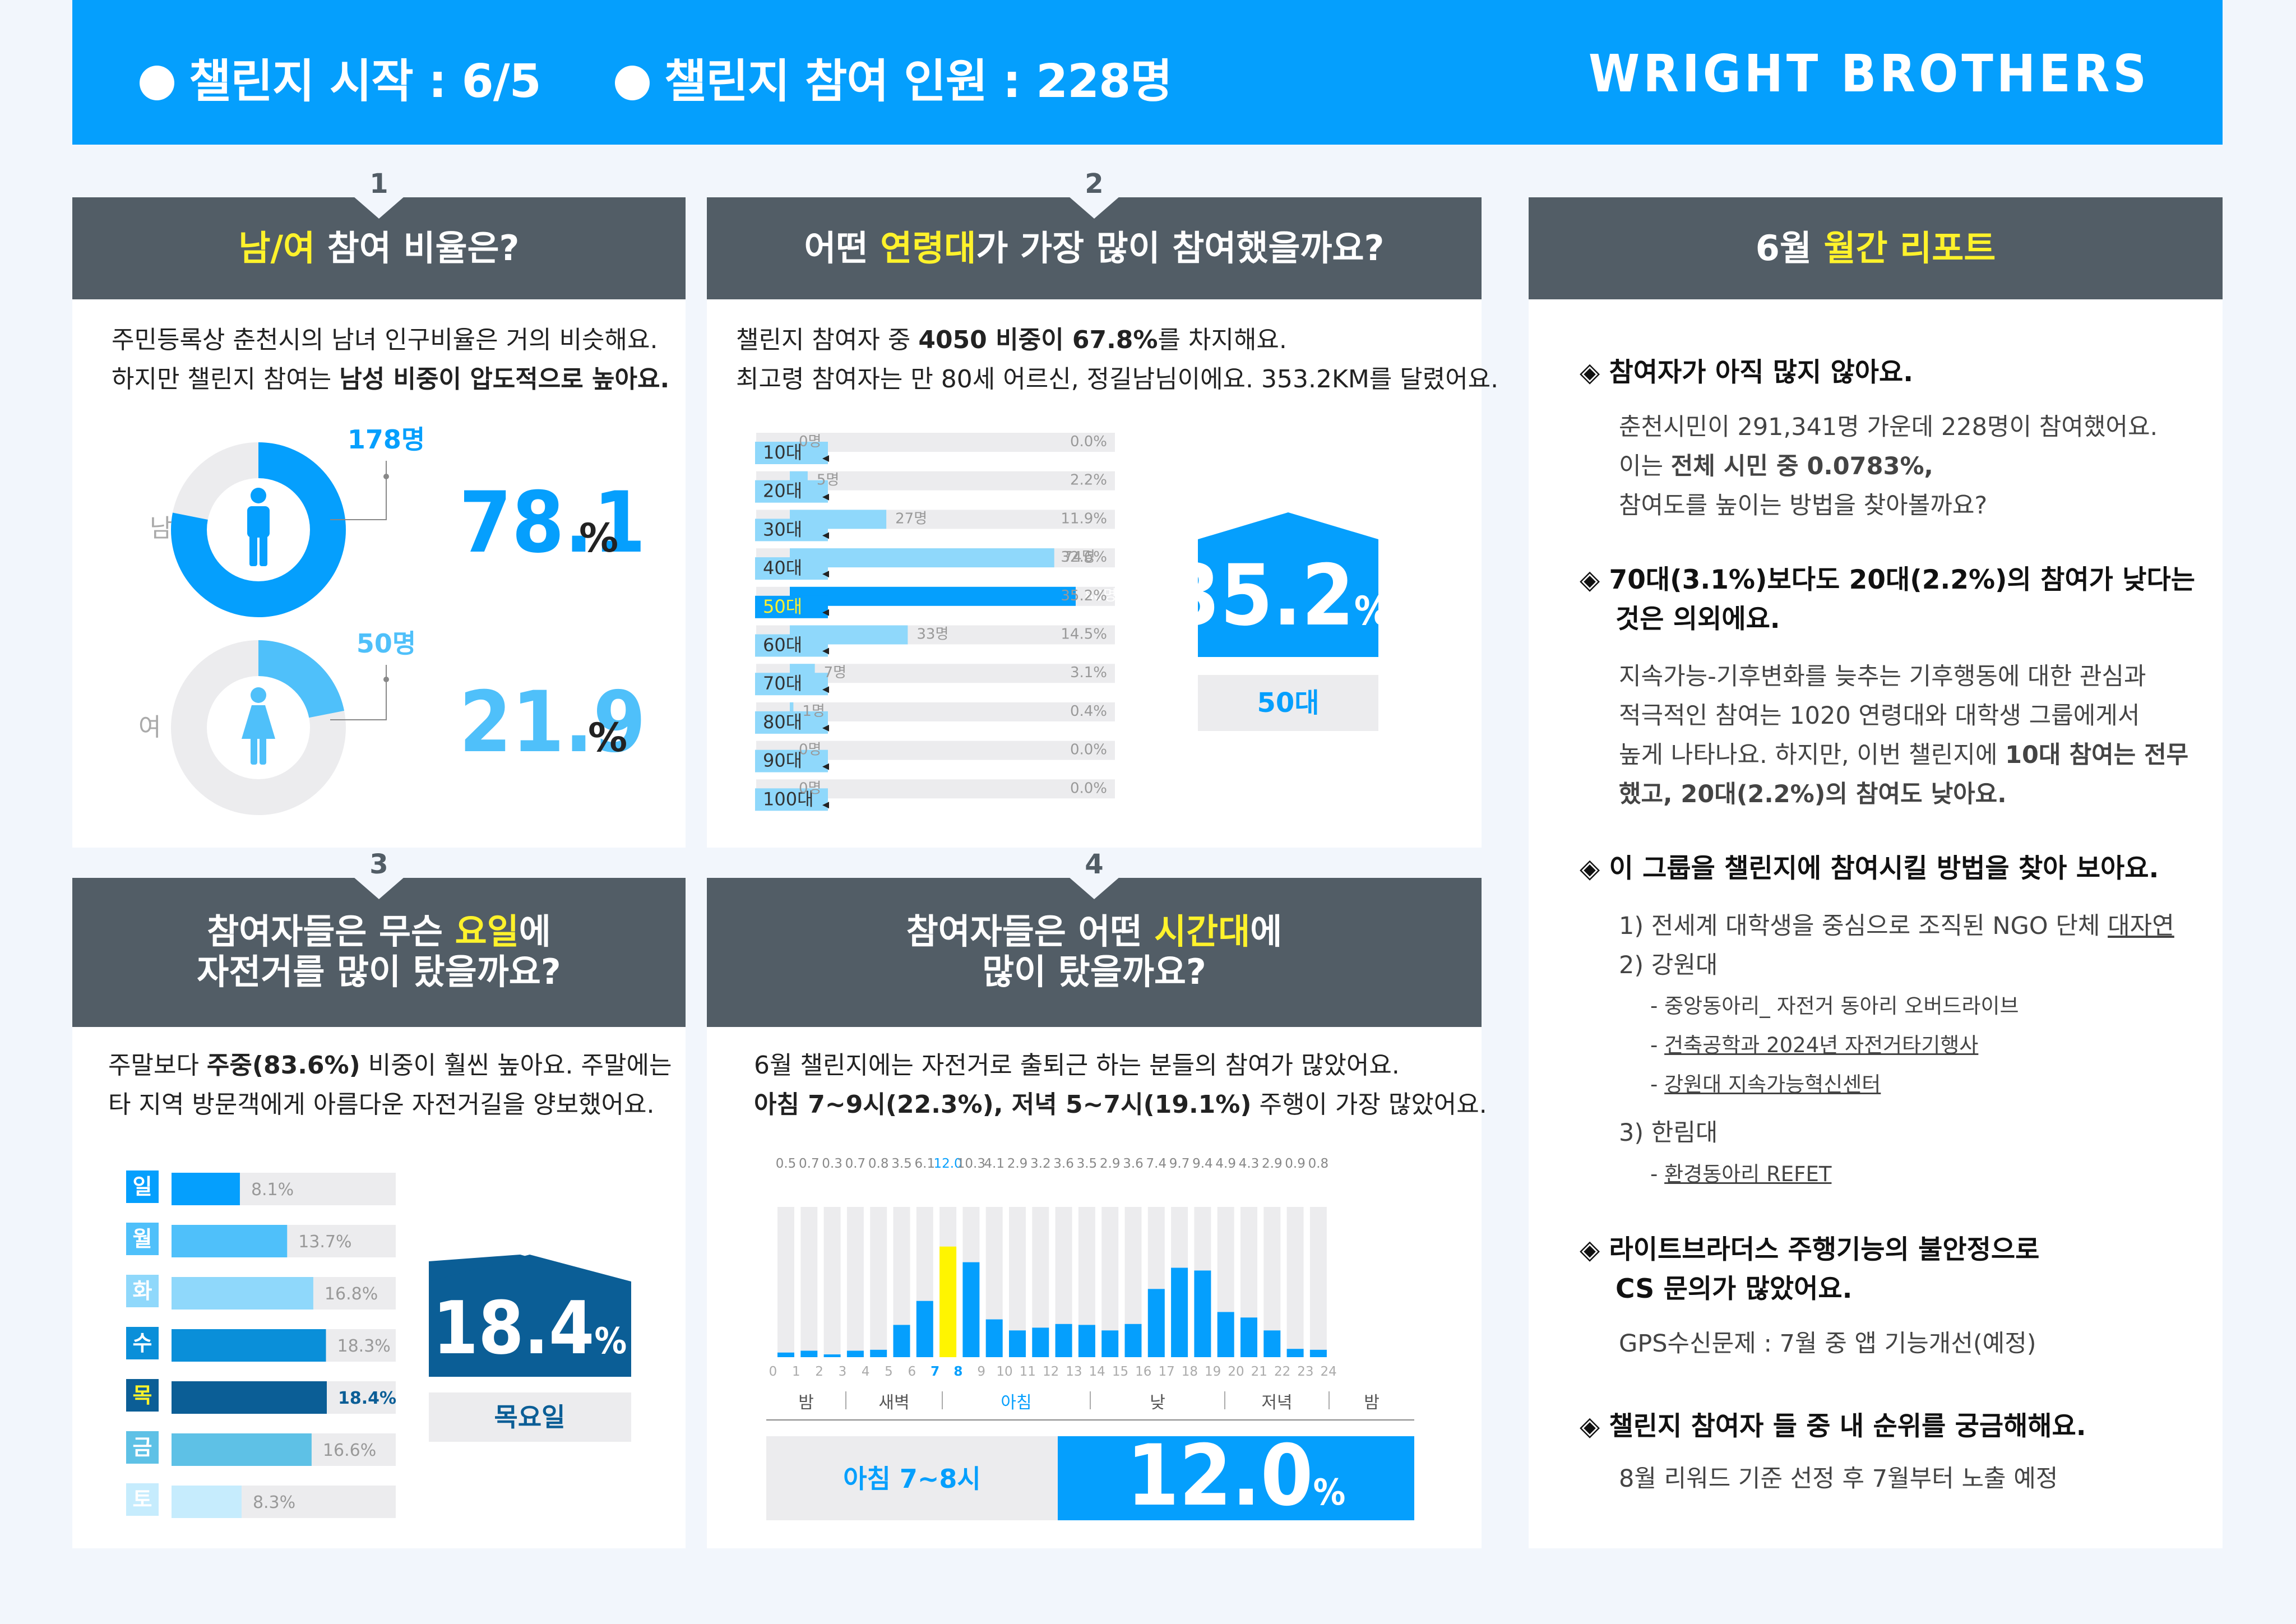  What do you see at coordinates (157, 83) in the screenshot?
I see `bullet-dot-icon` at bounding box center [157, 83].